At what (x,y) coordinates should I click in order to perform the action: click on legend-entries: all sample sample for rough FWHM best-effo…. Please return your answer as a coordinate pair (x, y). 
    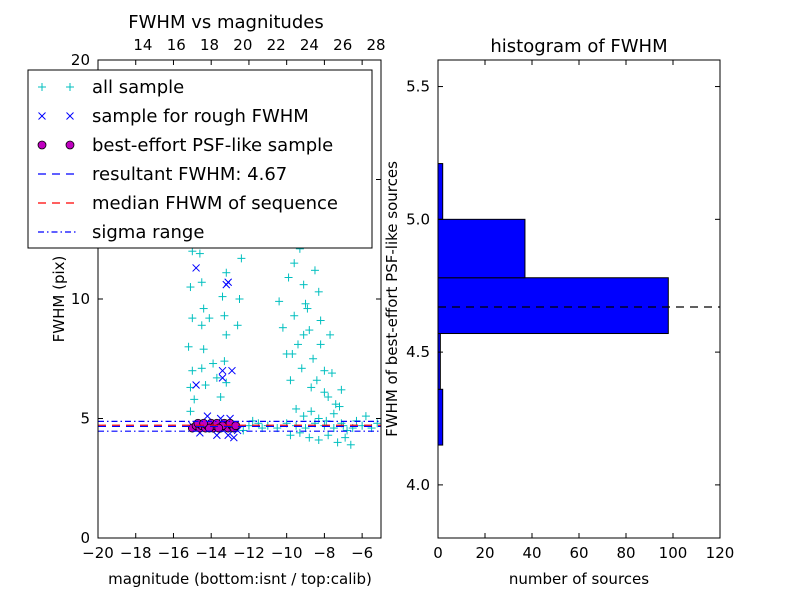
    Looking at the image, I should click on (187, 160).